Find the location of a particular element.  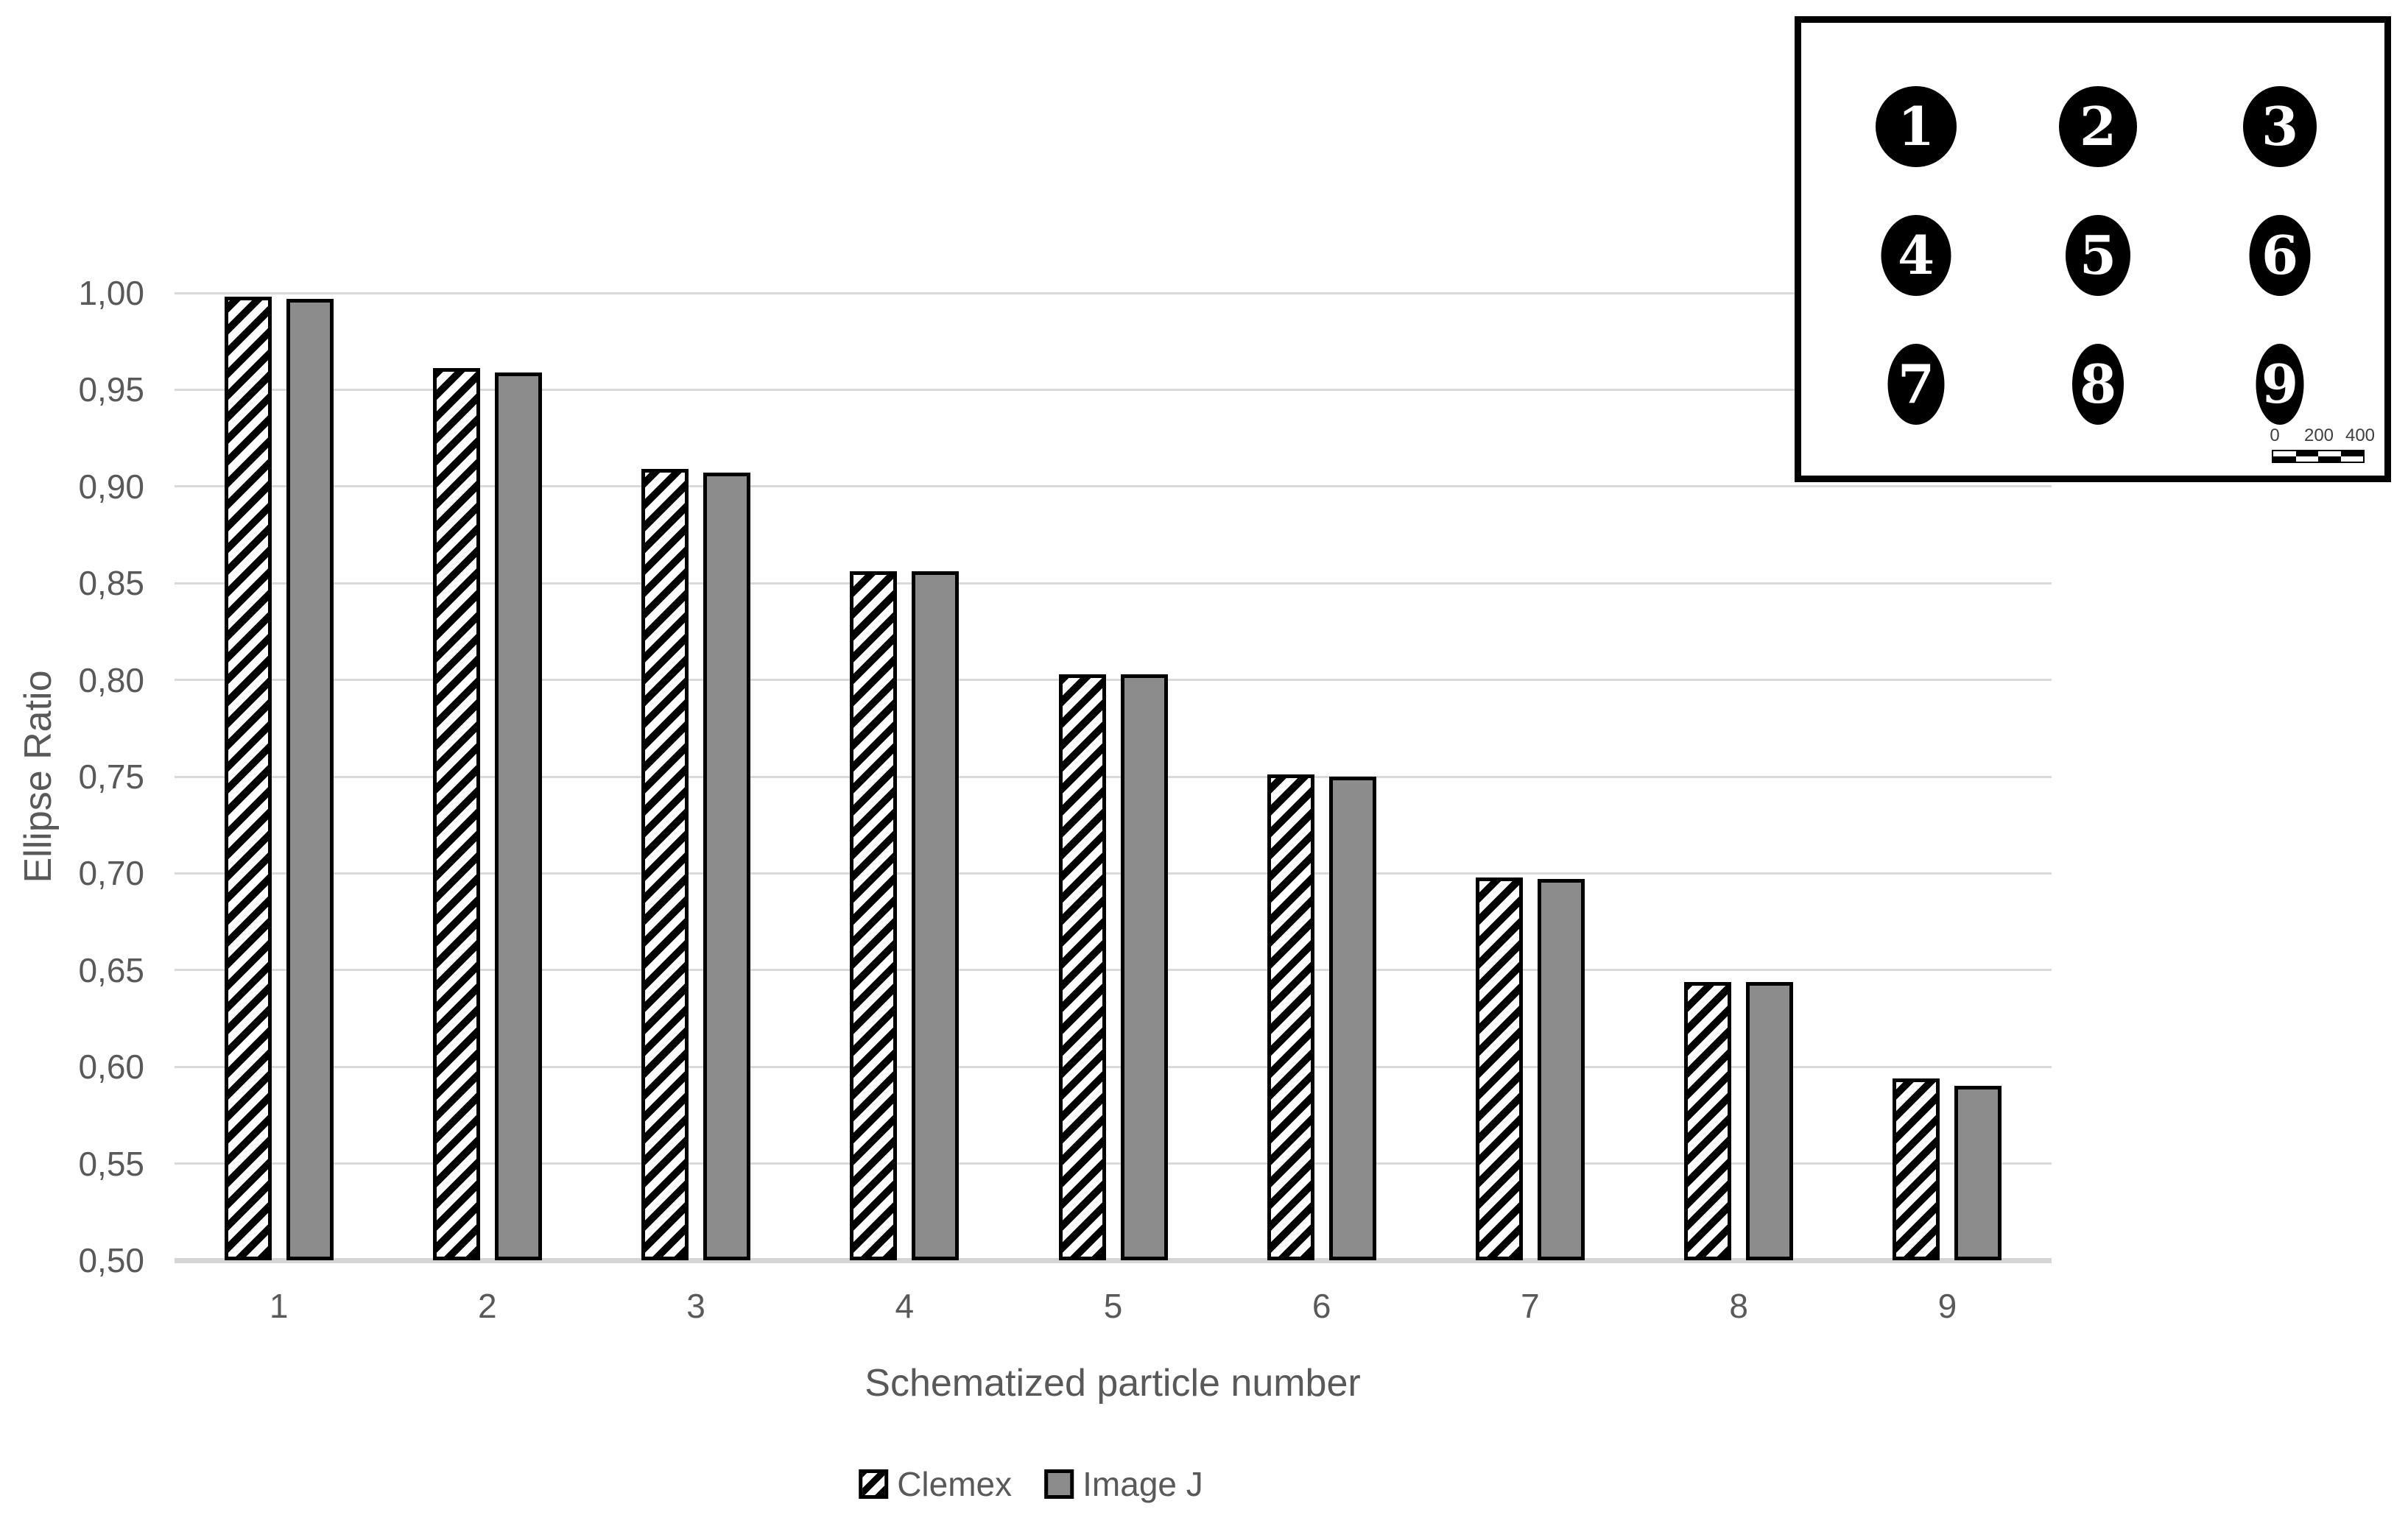

x-tick-label: 2 is located at coordinates (487, 1306).